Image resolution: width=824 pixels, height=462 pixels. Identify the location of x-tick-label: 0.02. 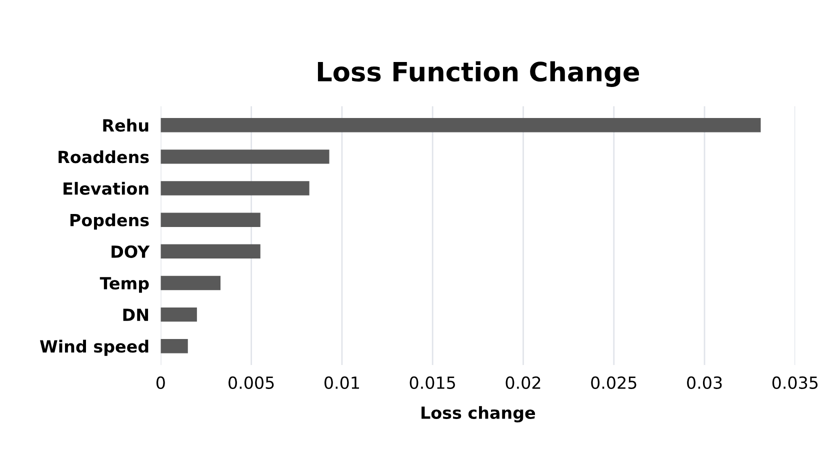
(523, 382).